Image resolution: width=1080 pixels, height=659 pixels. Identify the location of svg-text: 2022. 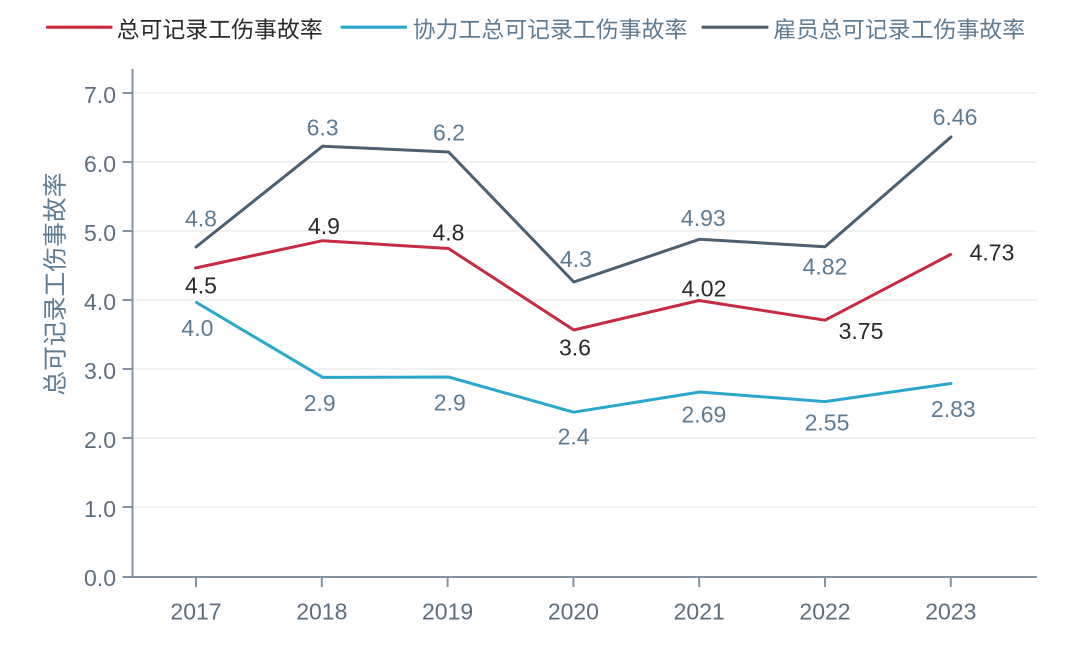
(824, 612).